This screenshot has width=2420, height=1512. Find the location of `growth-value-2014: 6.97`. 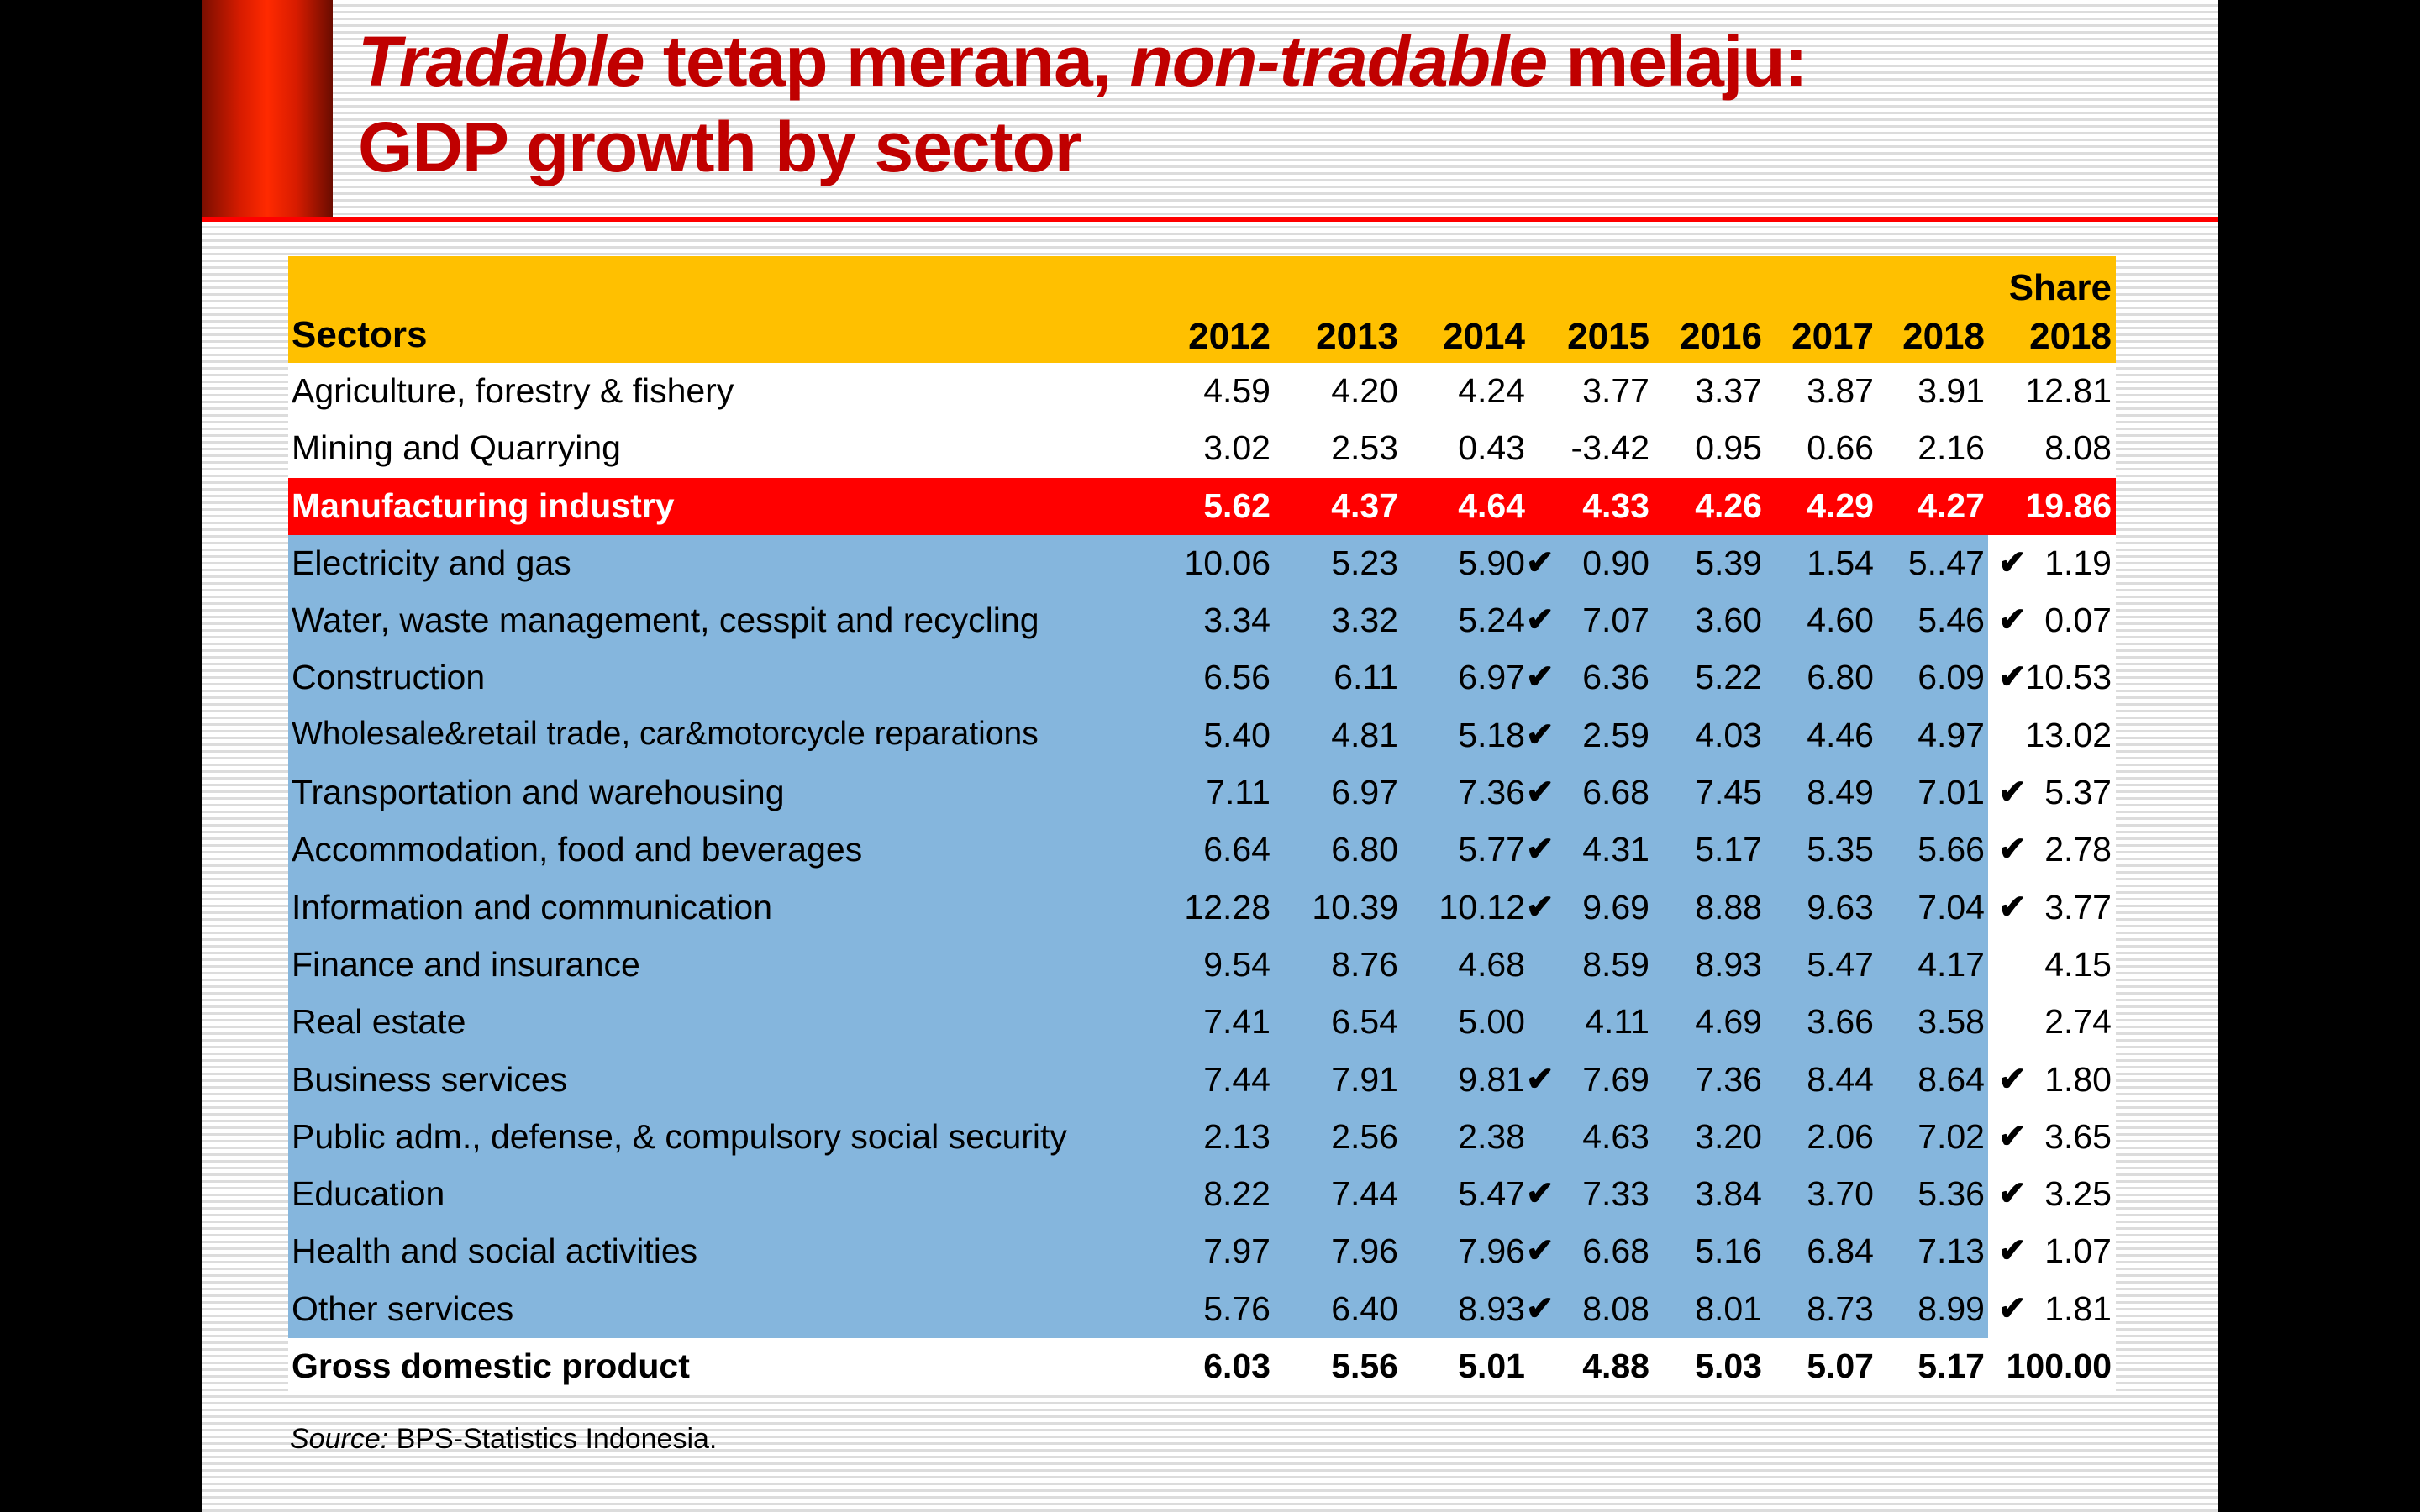

growth-value-2014: 6.97 is located at coordinates (1492, 677).